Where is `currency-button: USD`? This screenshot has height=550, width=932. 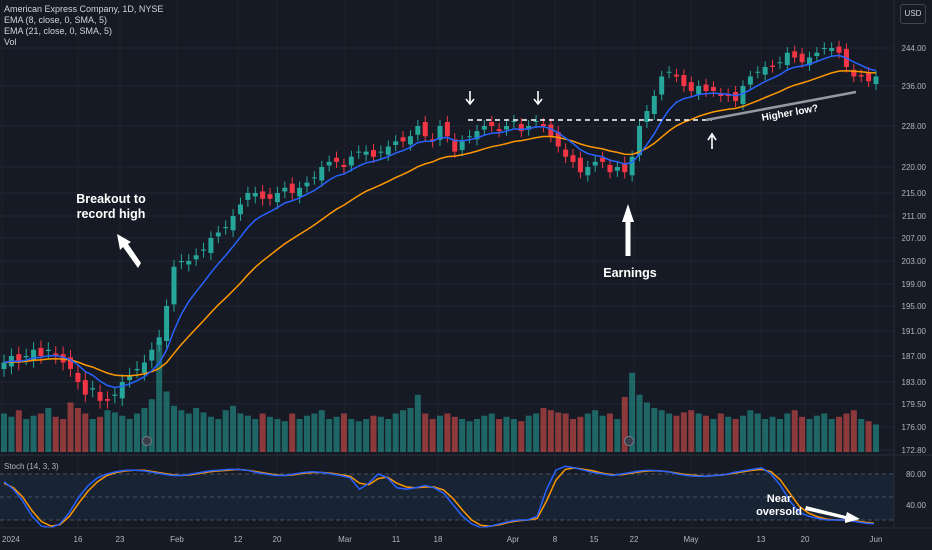 currency-button: USD is located at coordinates (913, 14).